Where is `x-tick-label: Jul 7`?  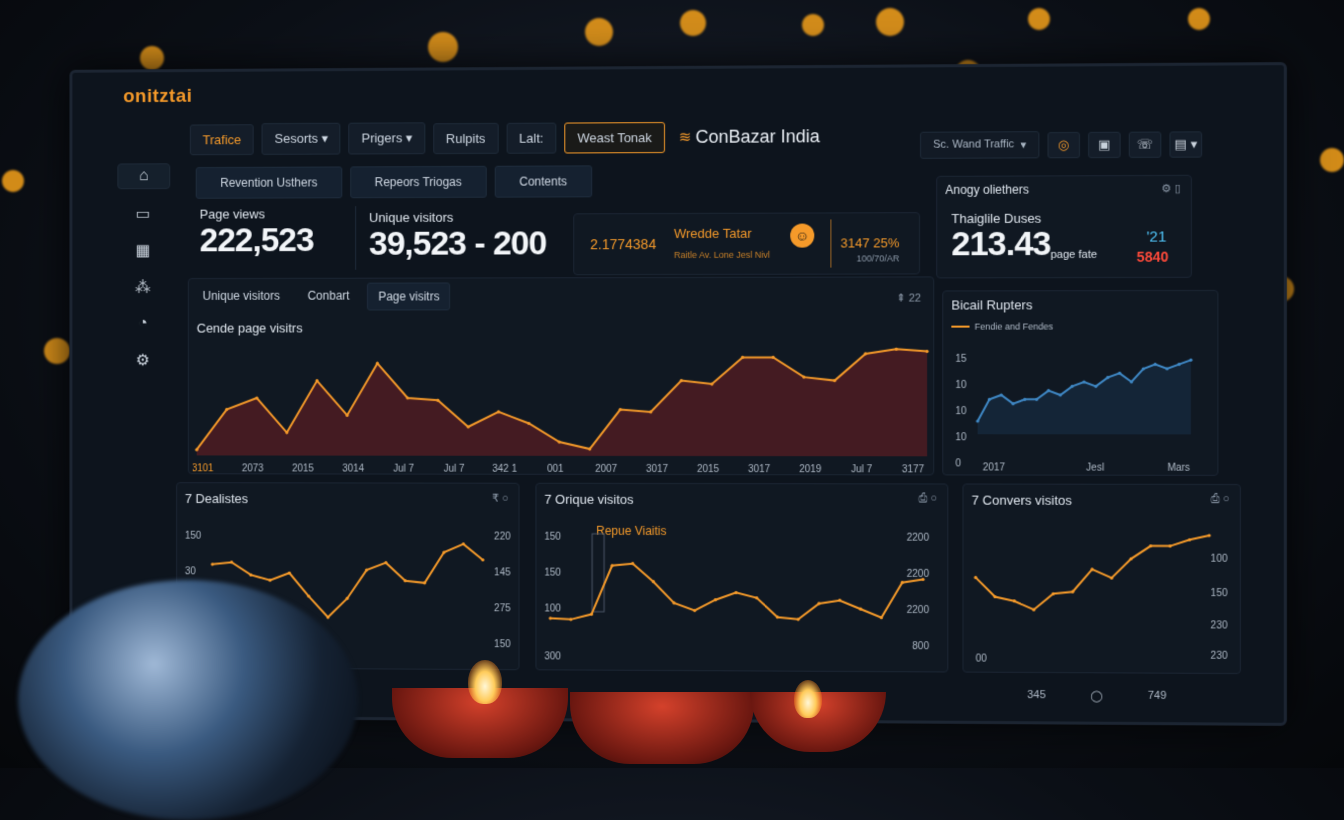
x-tick-label: Jul 7 is located at coordinates (403, 469).